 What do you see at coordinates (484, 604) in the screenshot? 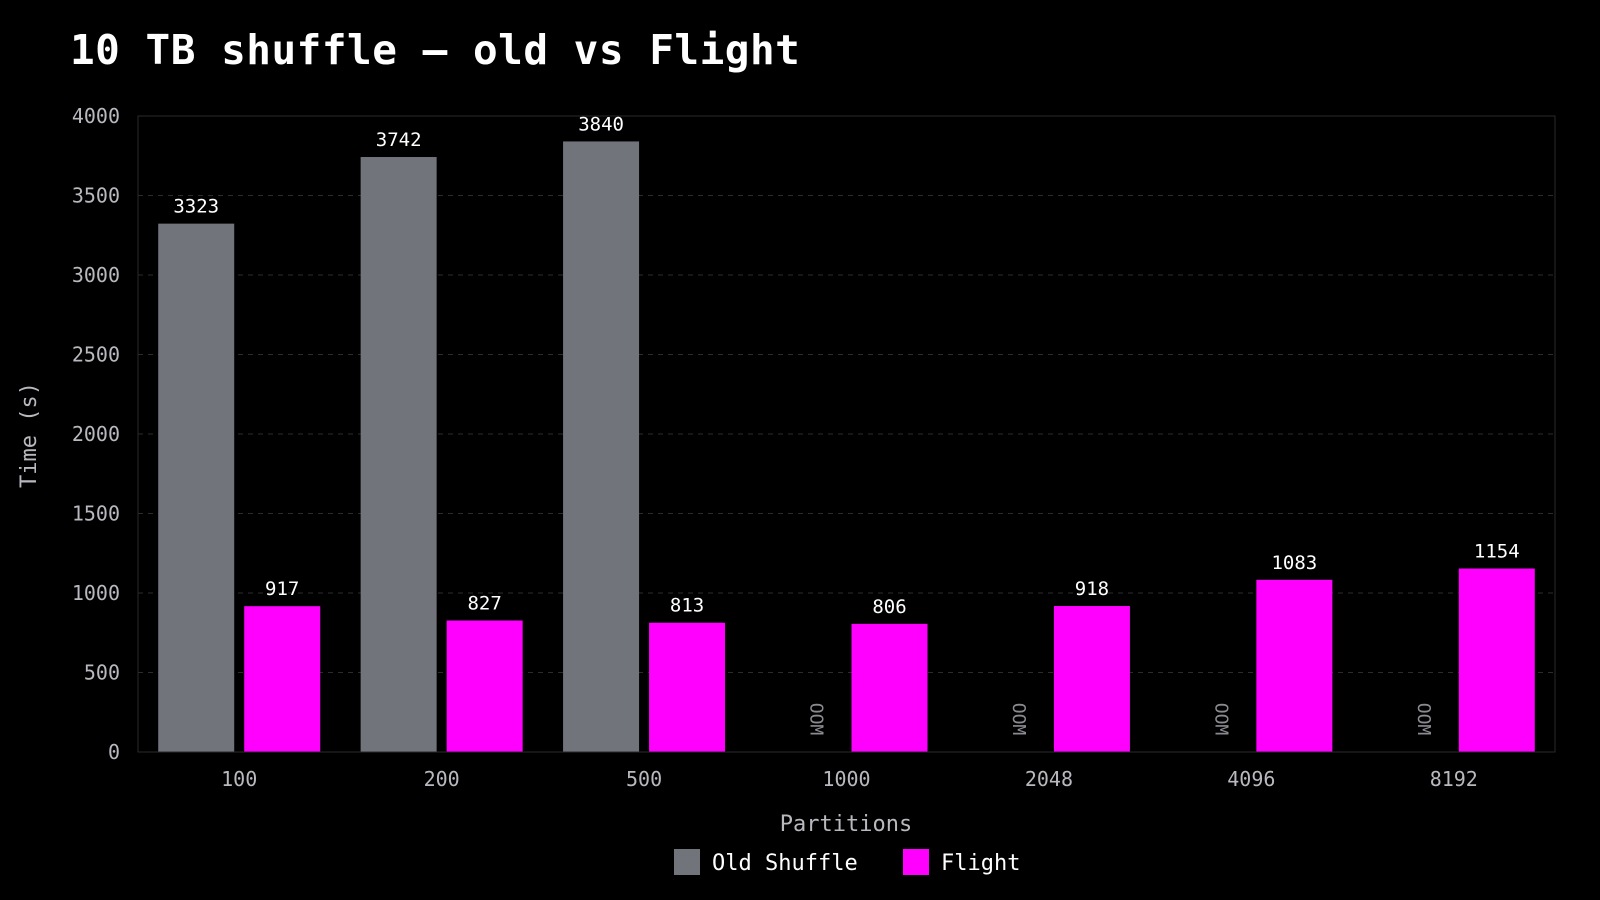
I see `bar-value-label: 827` at bounding box center [484, 604].